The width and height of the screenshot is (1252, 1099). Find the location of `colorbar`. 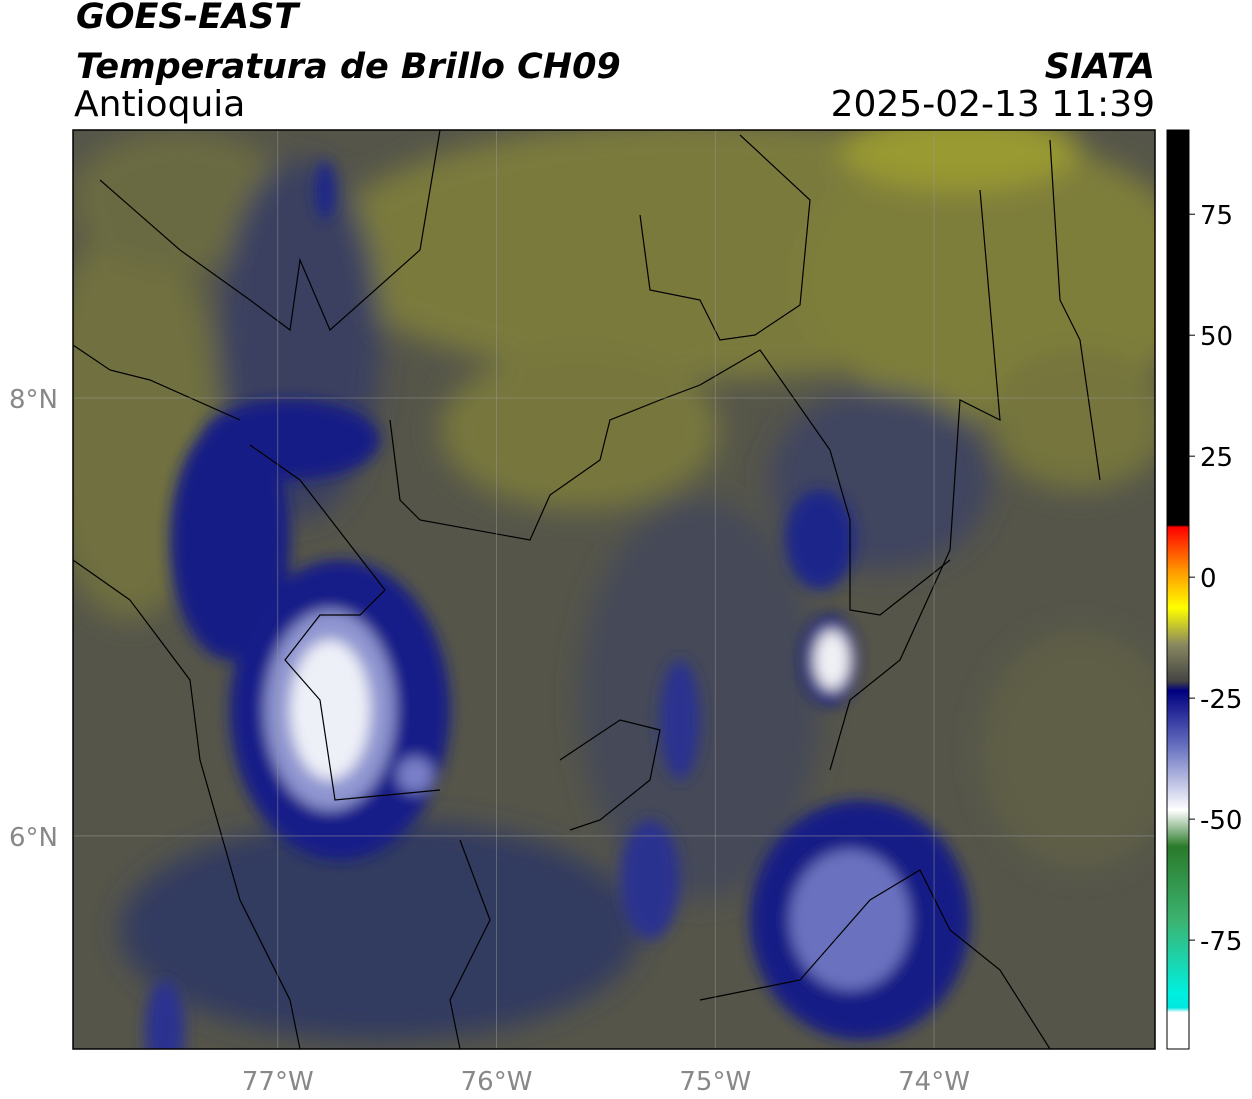

colorbar is located at coordinates (1178, 589).